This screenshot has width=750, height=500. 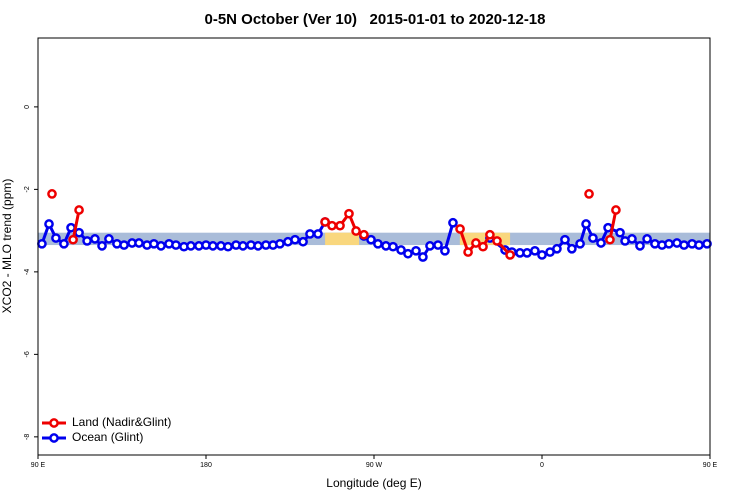 What do you see at coordinates (373, 483) in the screenshot?
I see `x-axis-label: Longitude (deg E)` at bounding box center [373, 483].